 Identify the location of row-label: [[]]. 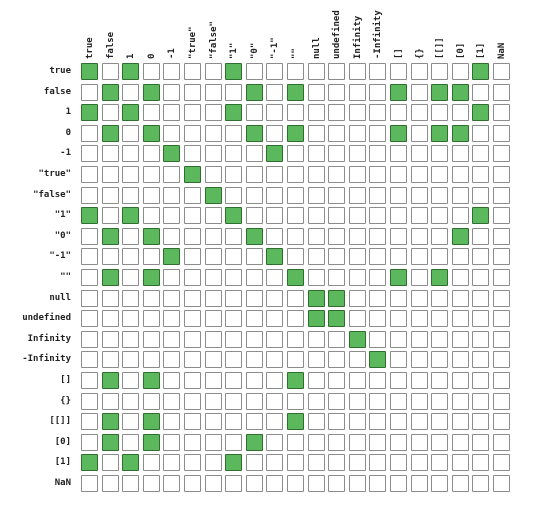
(60, 421).